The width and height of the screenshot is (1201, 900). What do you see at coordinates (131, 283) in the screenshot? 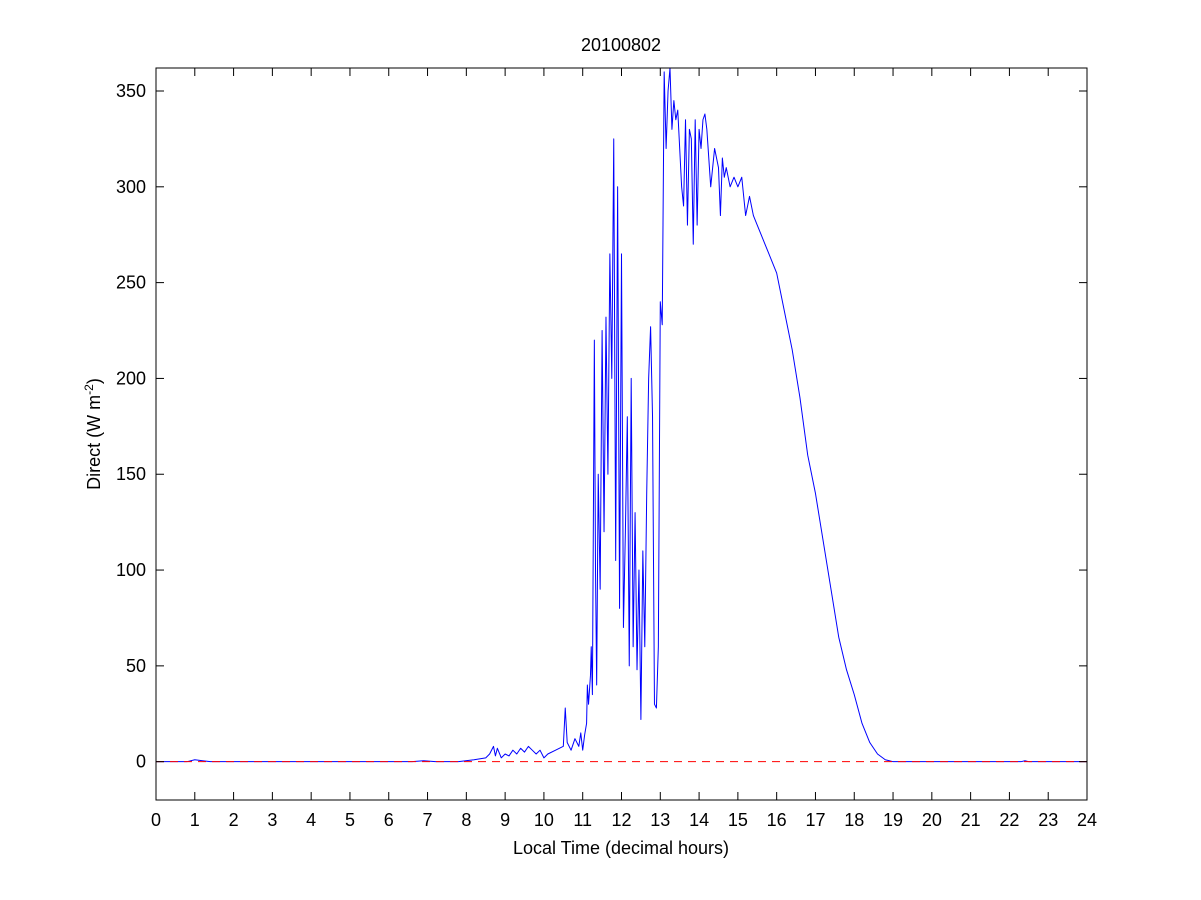
I see `y-tick-label: 250` at bounding box center [131, 283].